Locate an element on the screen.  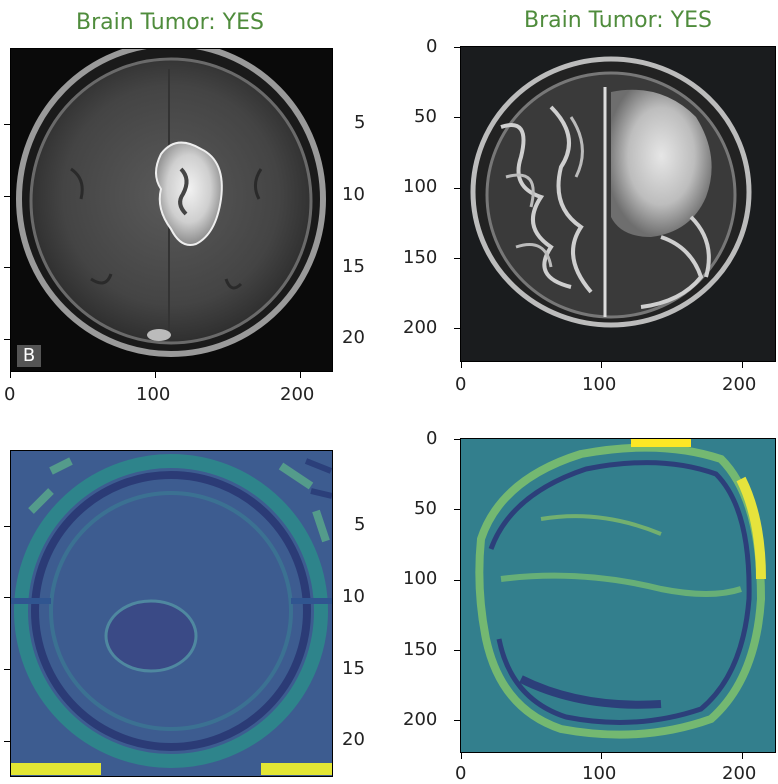
bl-ytick-10: 10 is located at coordinates (353, 596).